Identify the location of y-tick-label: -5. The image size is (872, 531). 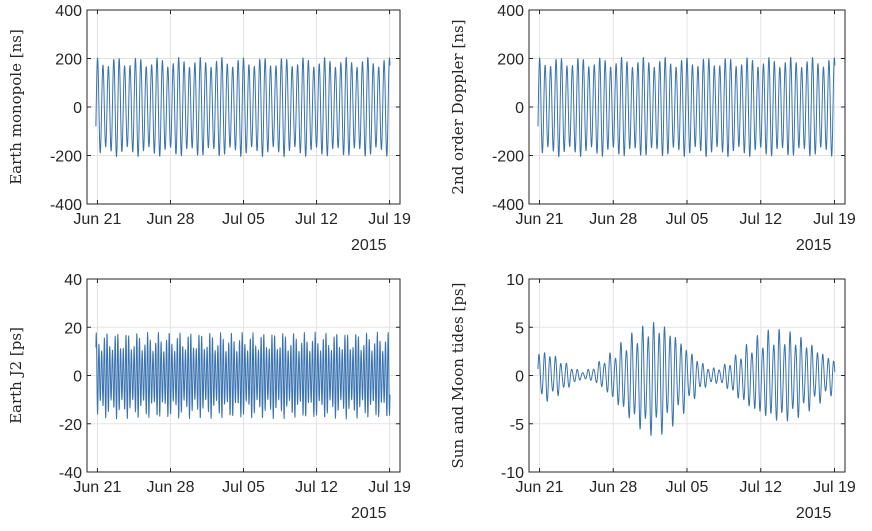
(517, 425).